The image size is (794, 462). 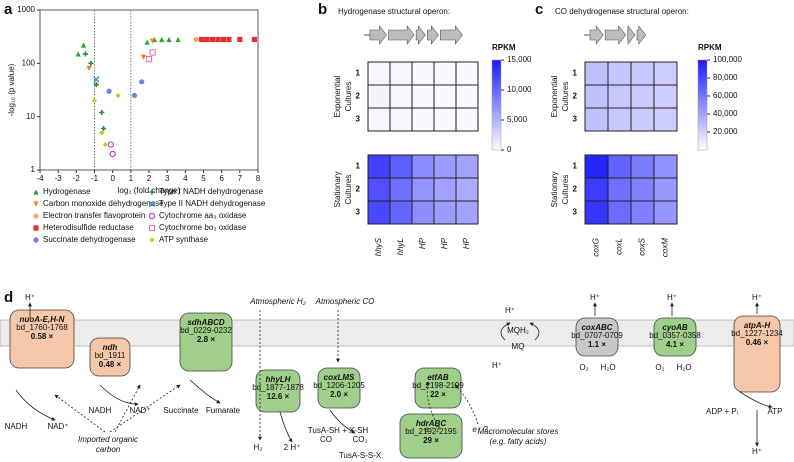 What do you see at coordinates (619, 246) in the screenshot?
I see `column-label: coxL` at bounding box center [619, 246].